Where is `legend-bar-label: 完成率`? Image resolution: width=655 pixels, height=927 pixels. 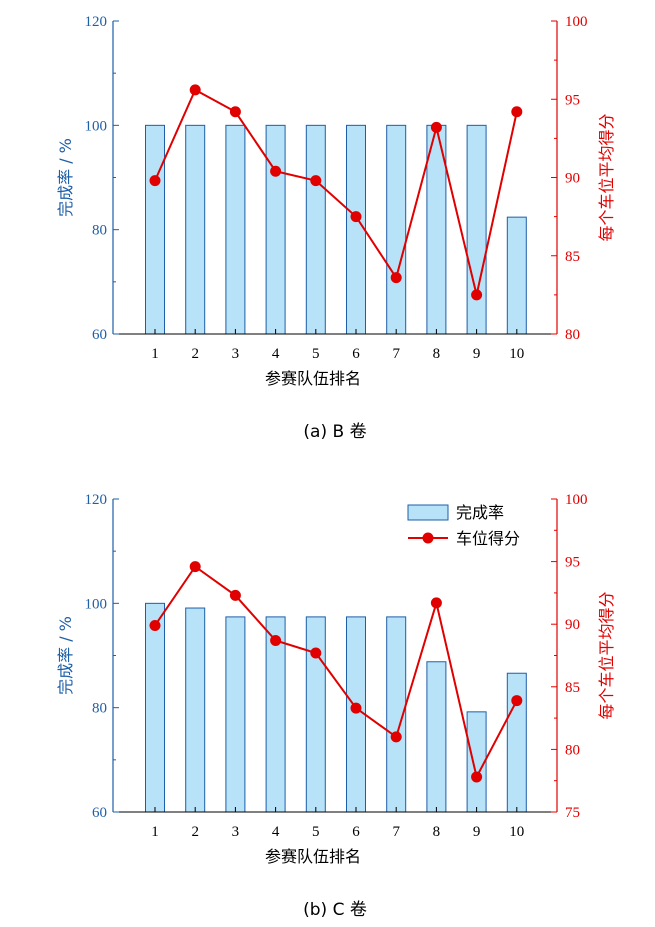 legend-bar-label: 完成率 is located at coordinates (480, 512).